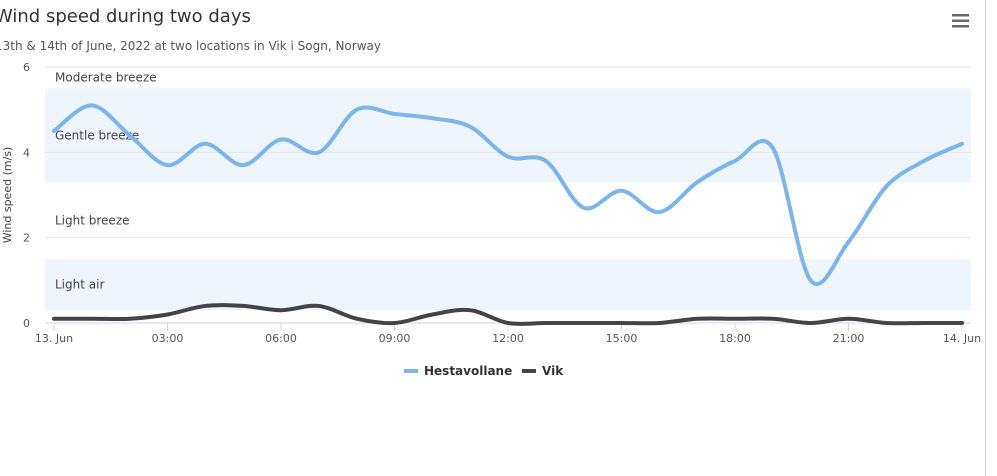  I want to click on chart-title: Wind speed during two days, so click(125, 16).